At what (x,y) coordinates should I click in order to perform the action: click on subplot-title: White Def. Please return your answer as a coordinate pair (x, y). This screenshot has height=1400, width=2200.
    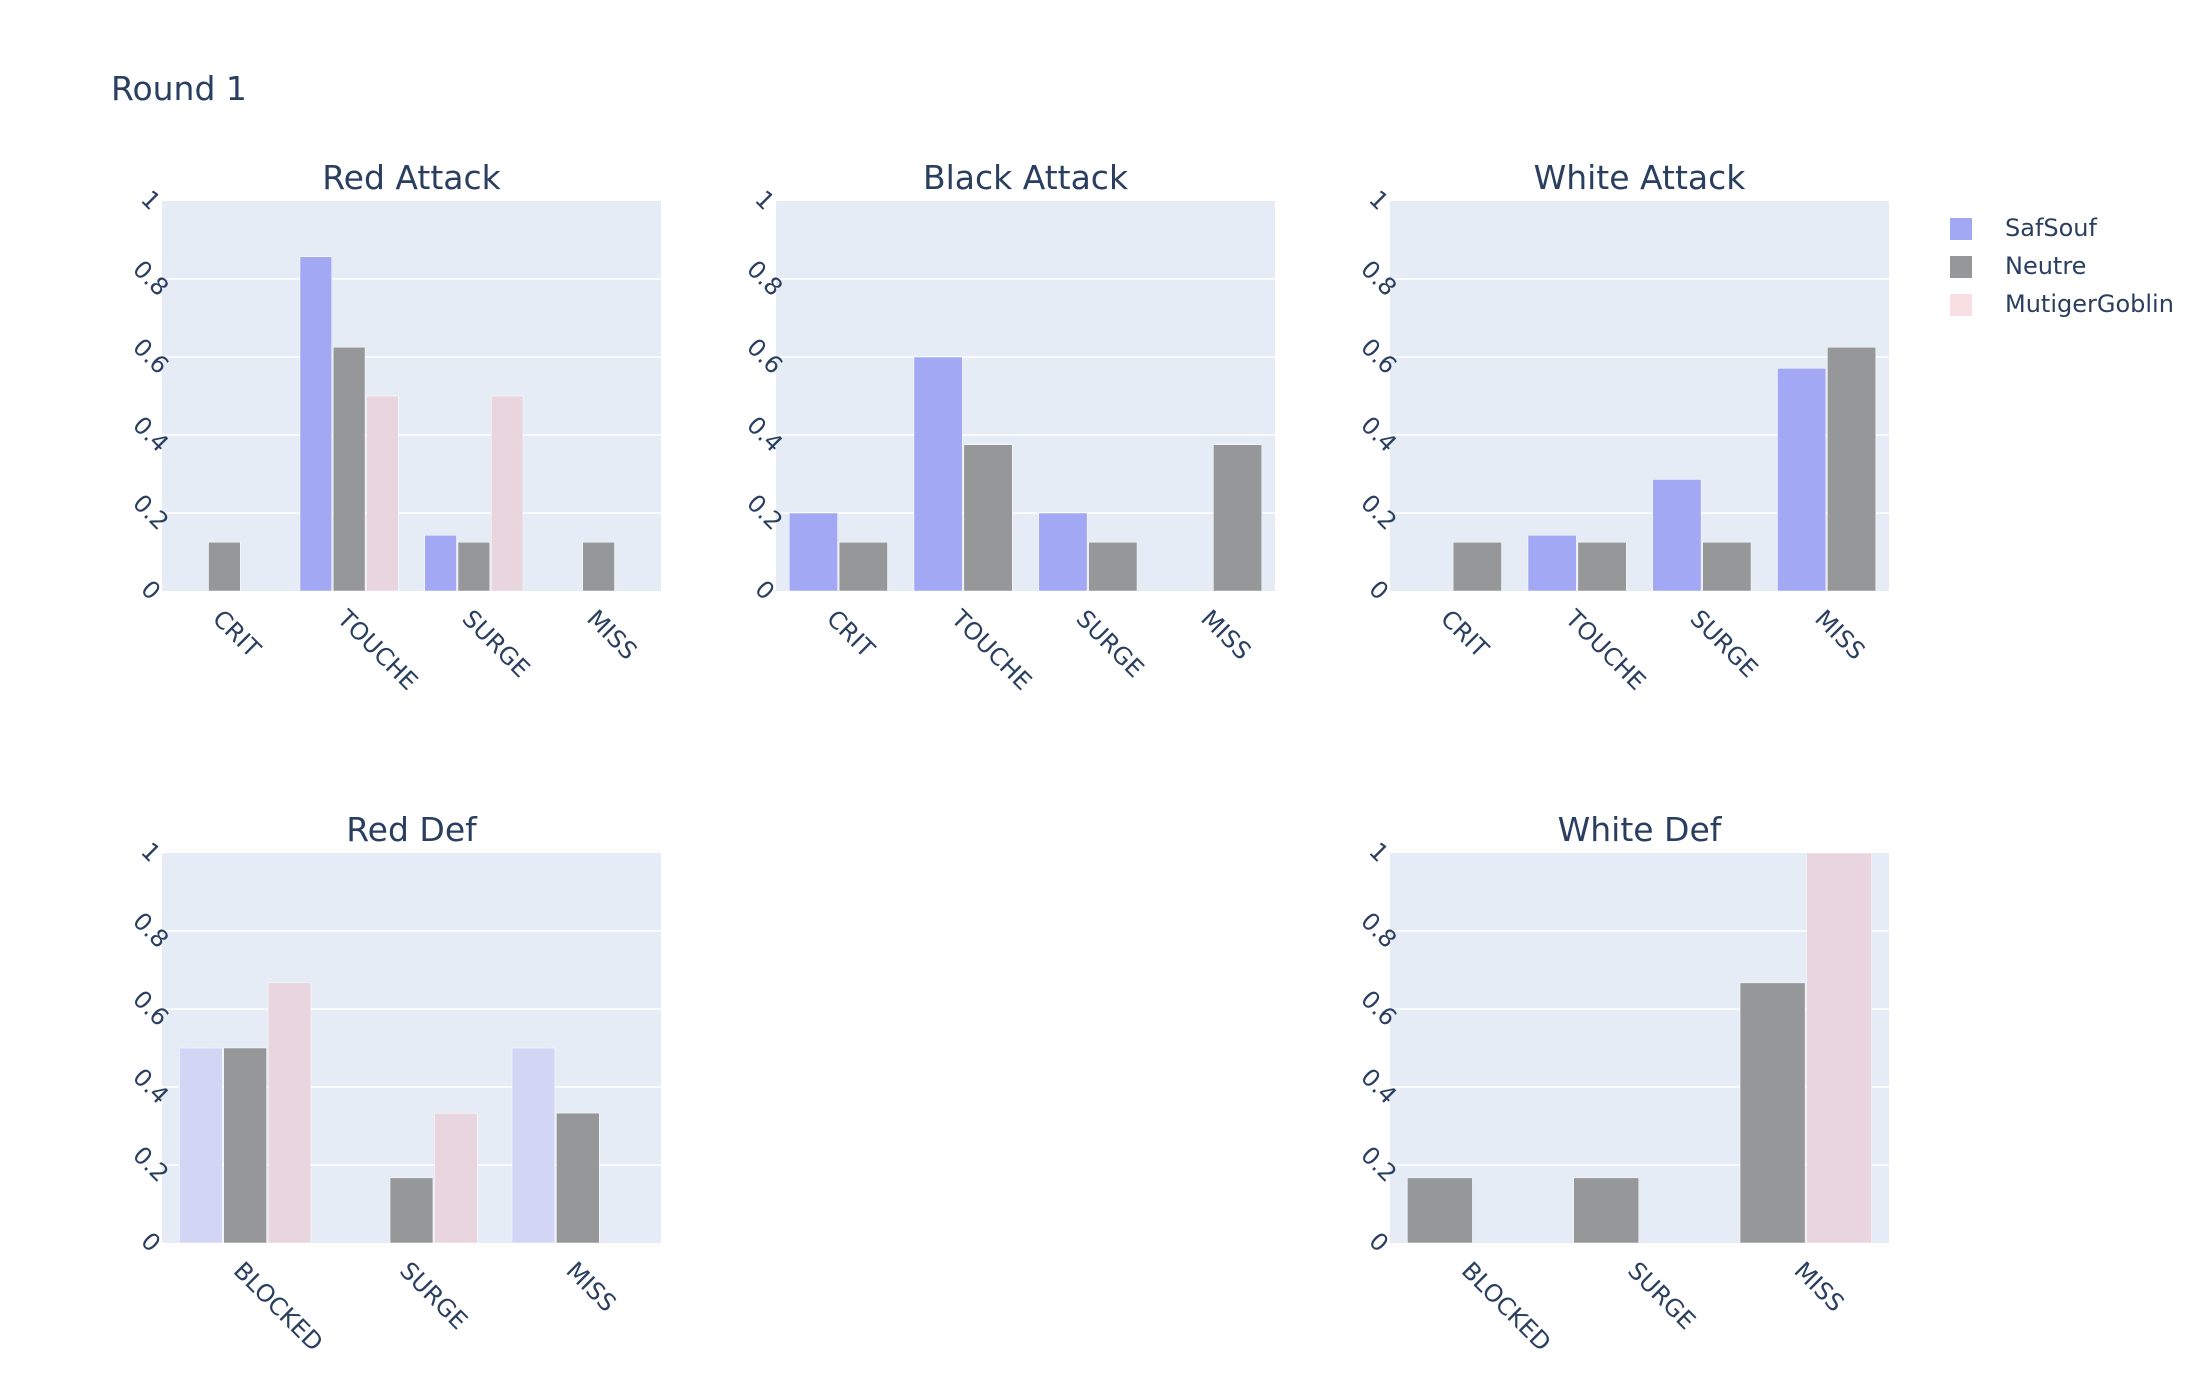
    Looking at the image, I should click on (1640, 829).